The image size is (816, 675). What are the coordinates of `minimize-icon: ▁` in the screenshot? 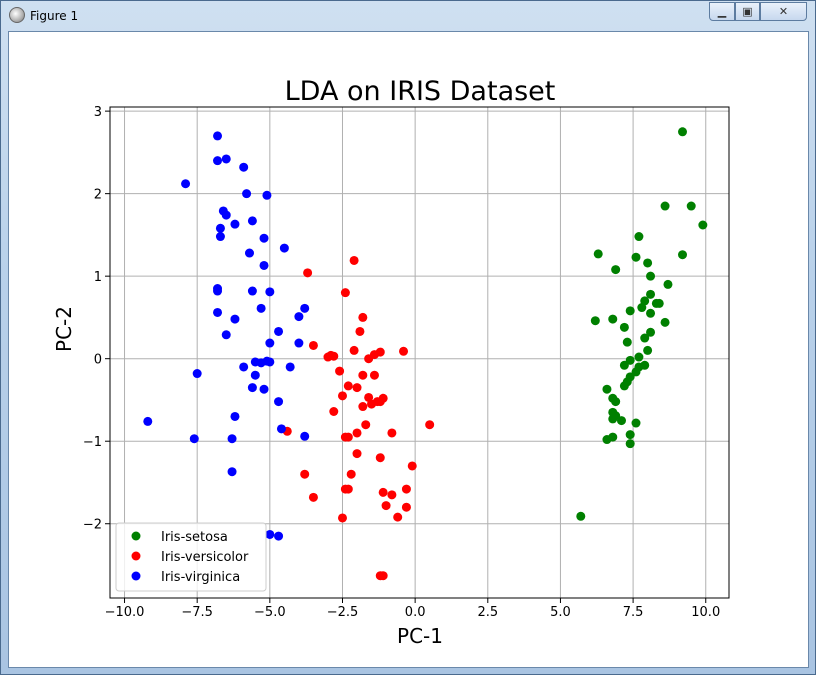 It's located at (722, 11).